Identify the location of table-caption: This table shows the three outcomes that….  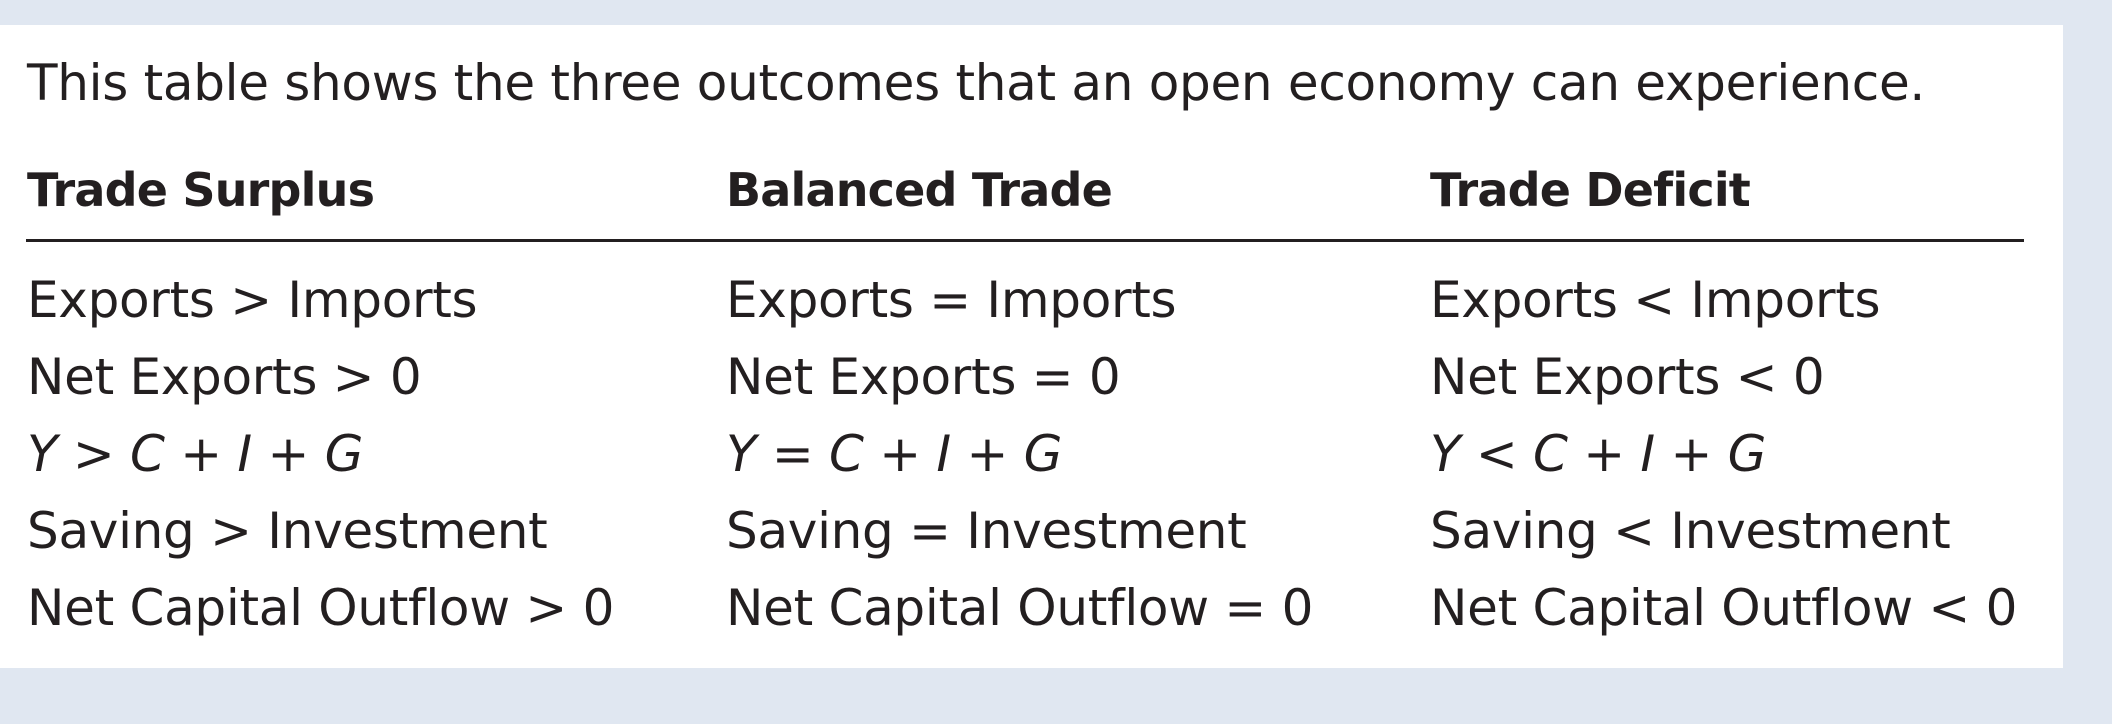
(976, 83).